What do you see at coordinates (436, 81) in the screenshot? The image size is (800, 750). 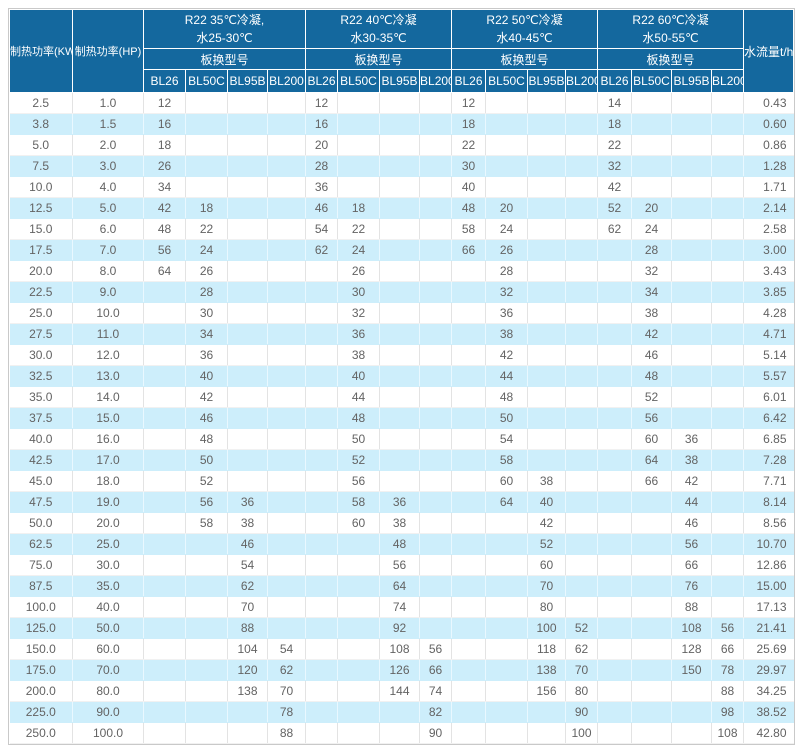 I see `model-col-header: BL200` at bounding box center [436, 81].